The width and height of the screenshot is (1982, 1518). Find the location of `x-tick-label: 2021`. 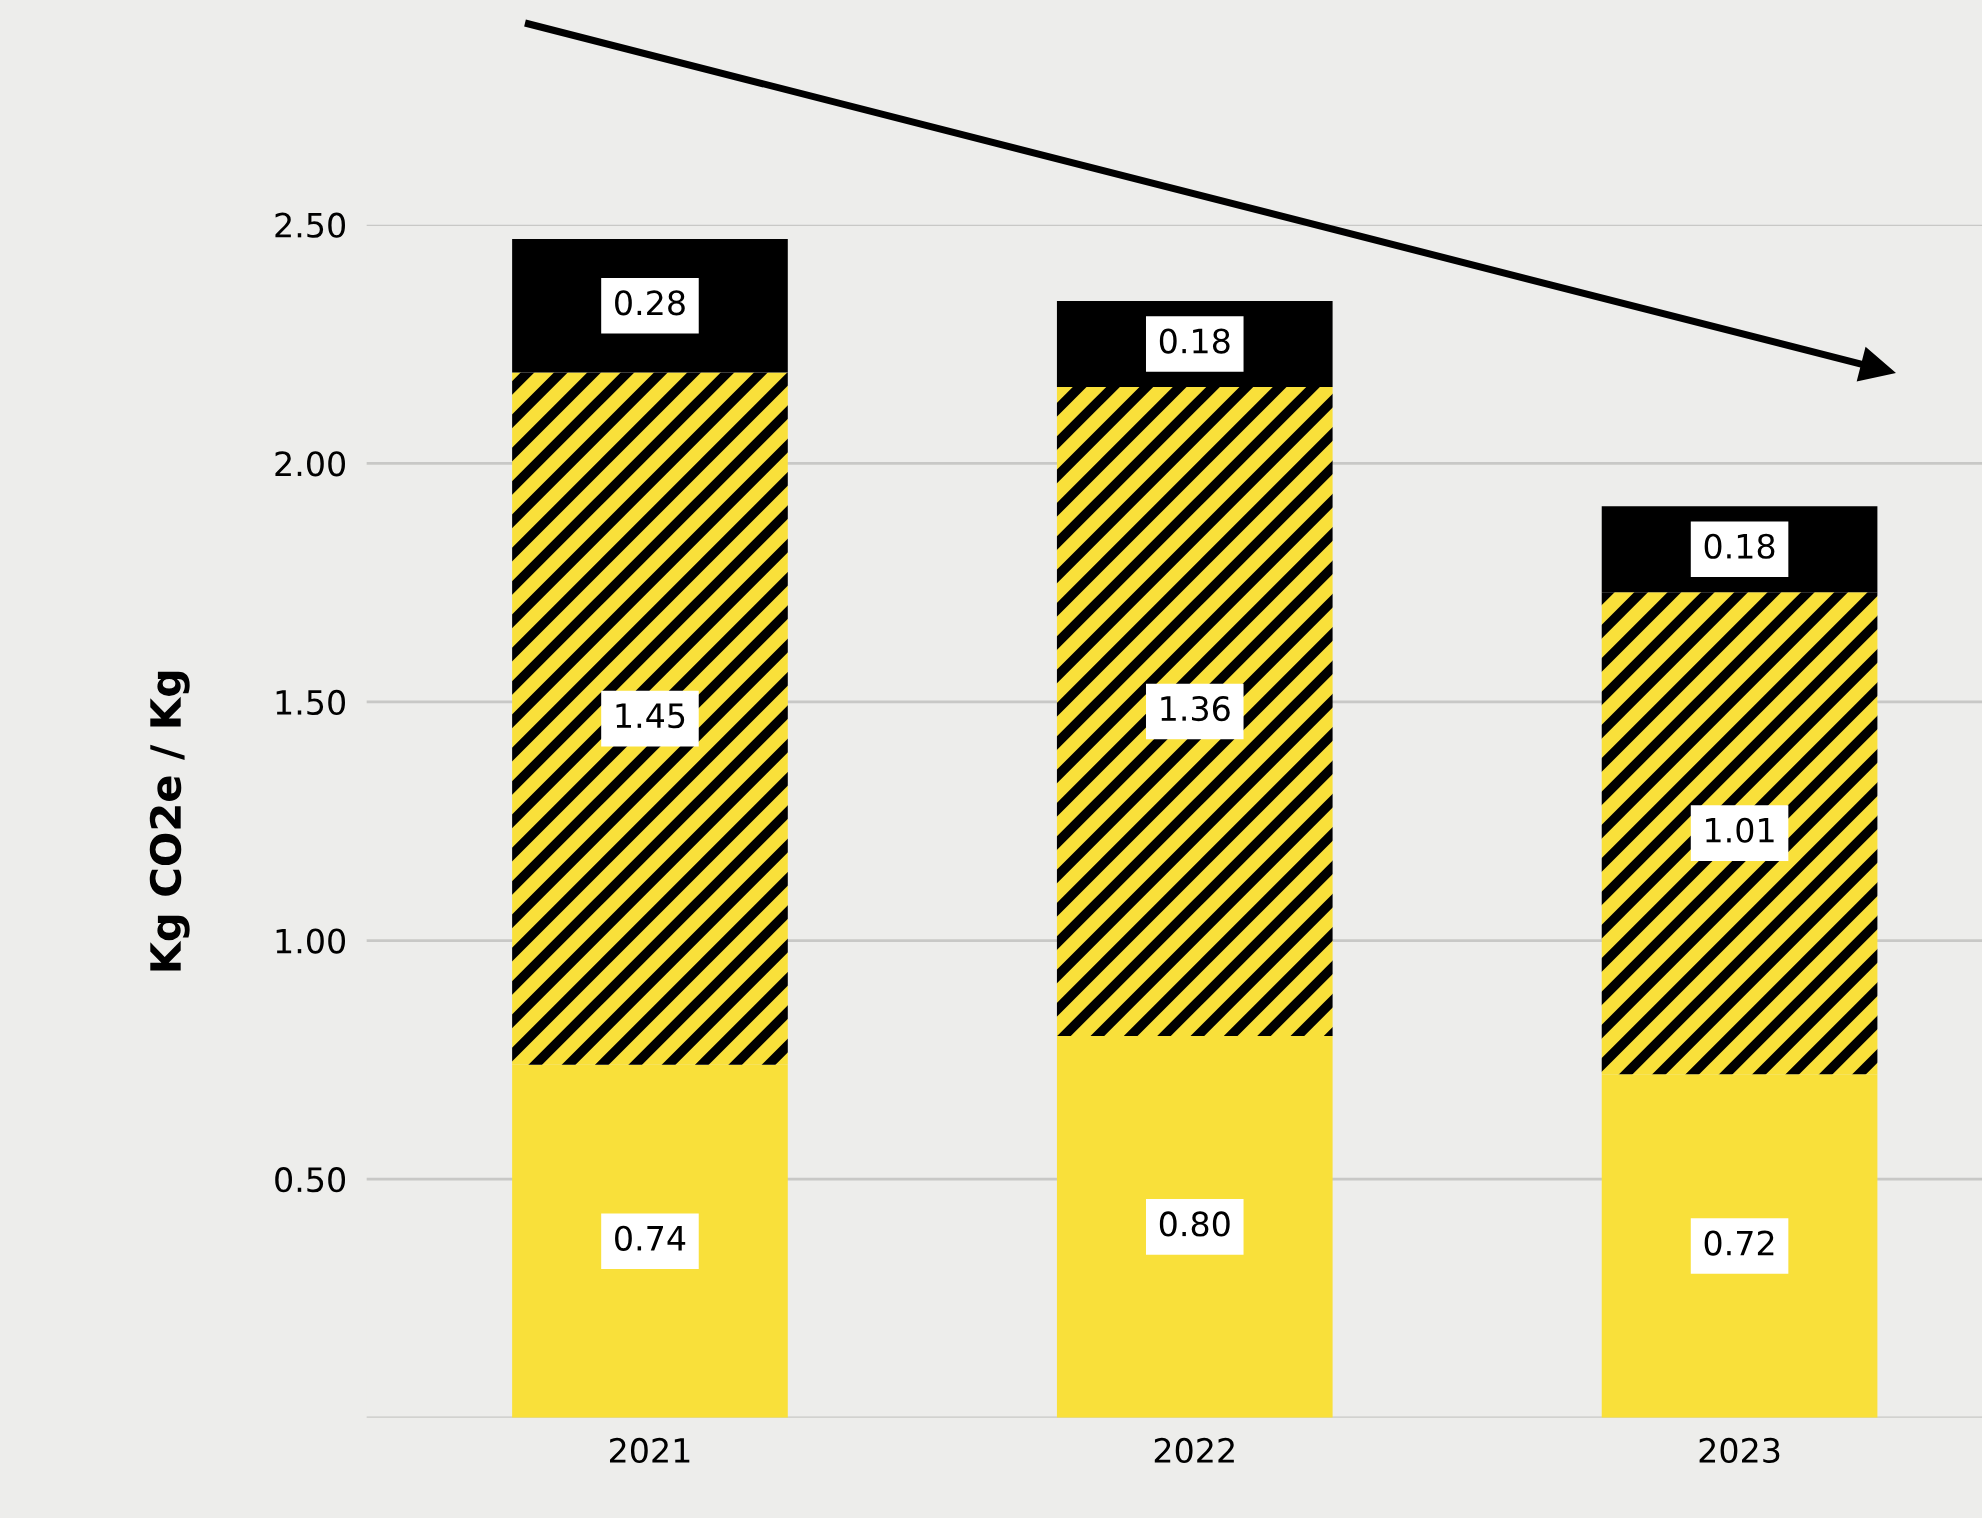

x-tick-label: 2021 is located at coordinates (649, 1450).